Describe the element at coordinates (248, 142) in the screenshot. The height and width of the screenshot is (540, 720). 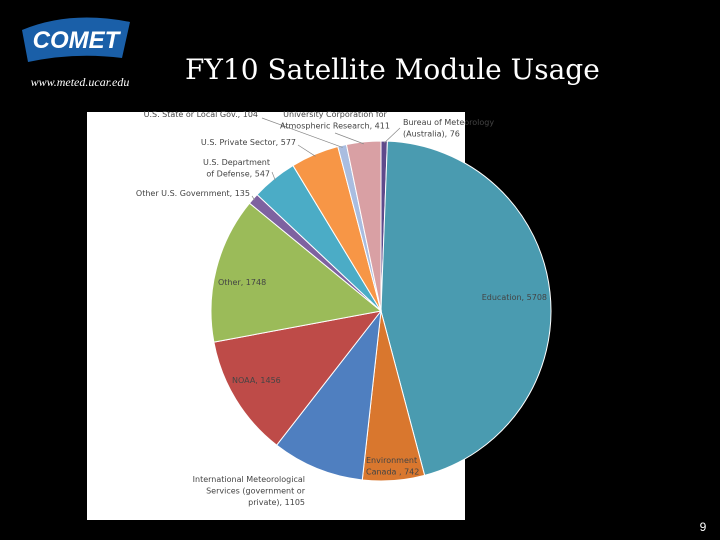
I see `data-label: U.S. Private Sector, 577` at that location.